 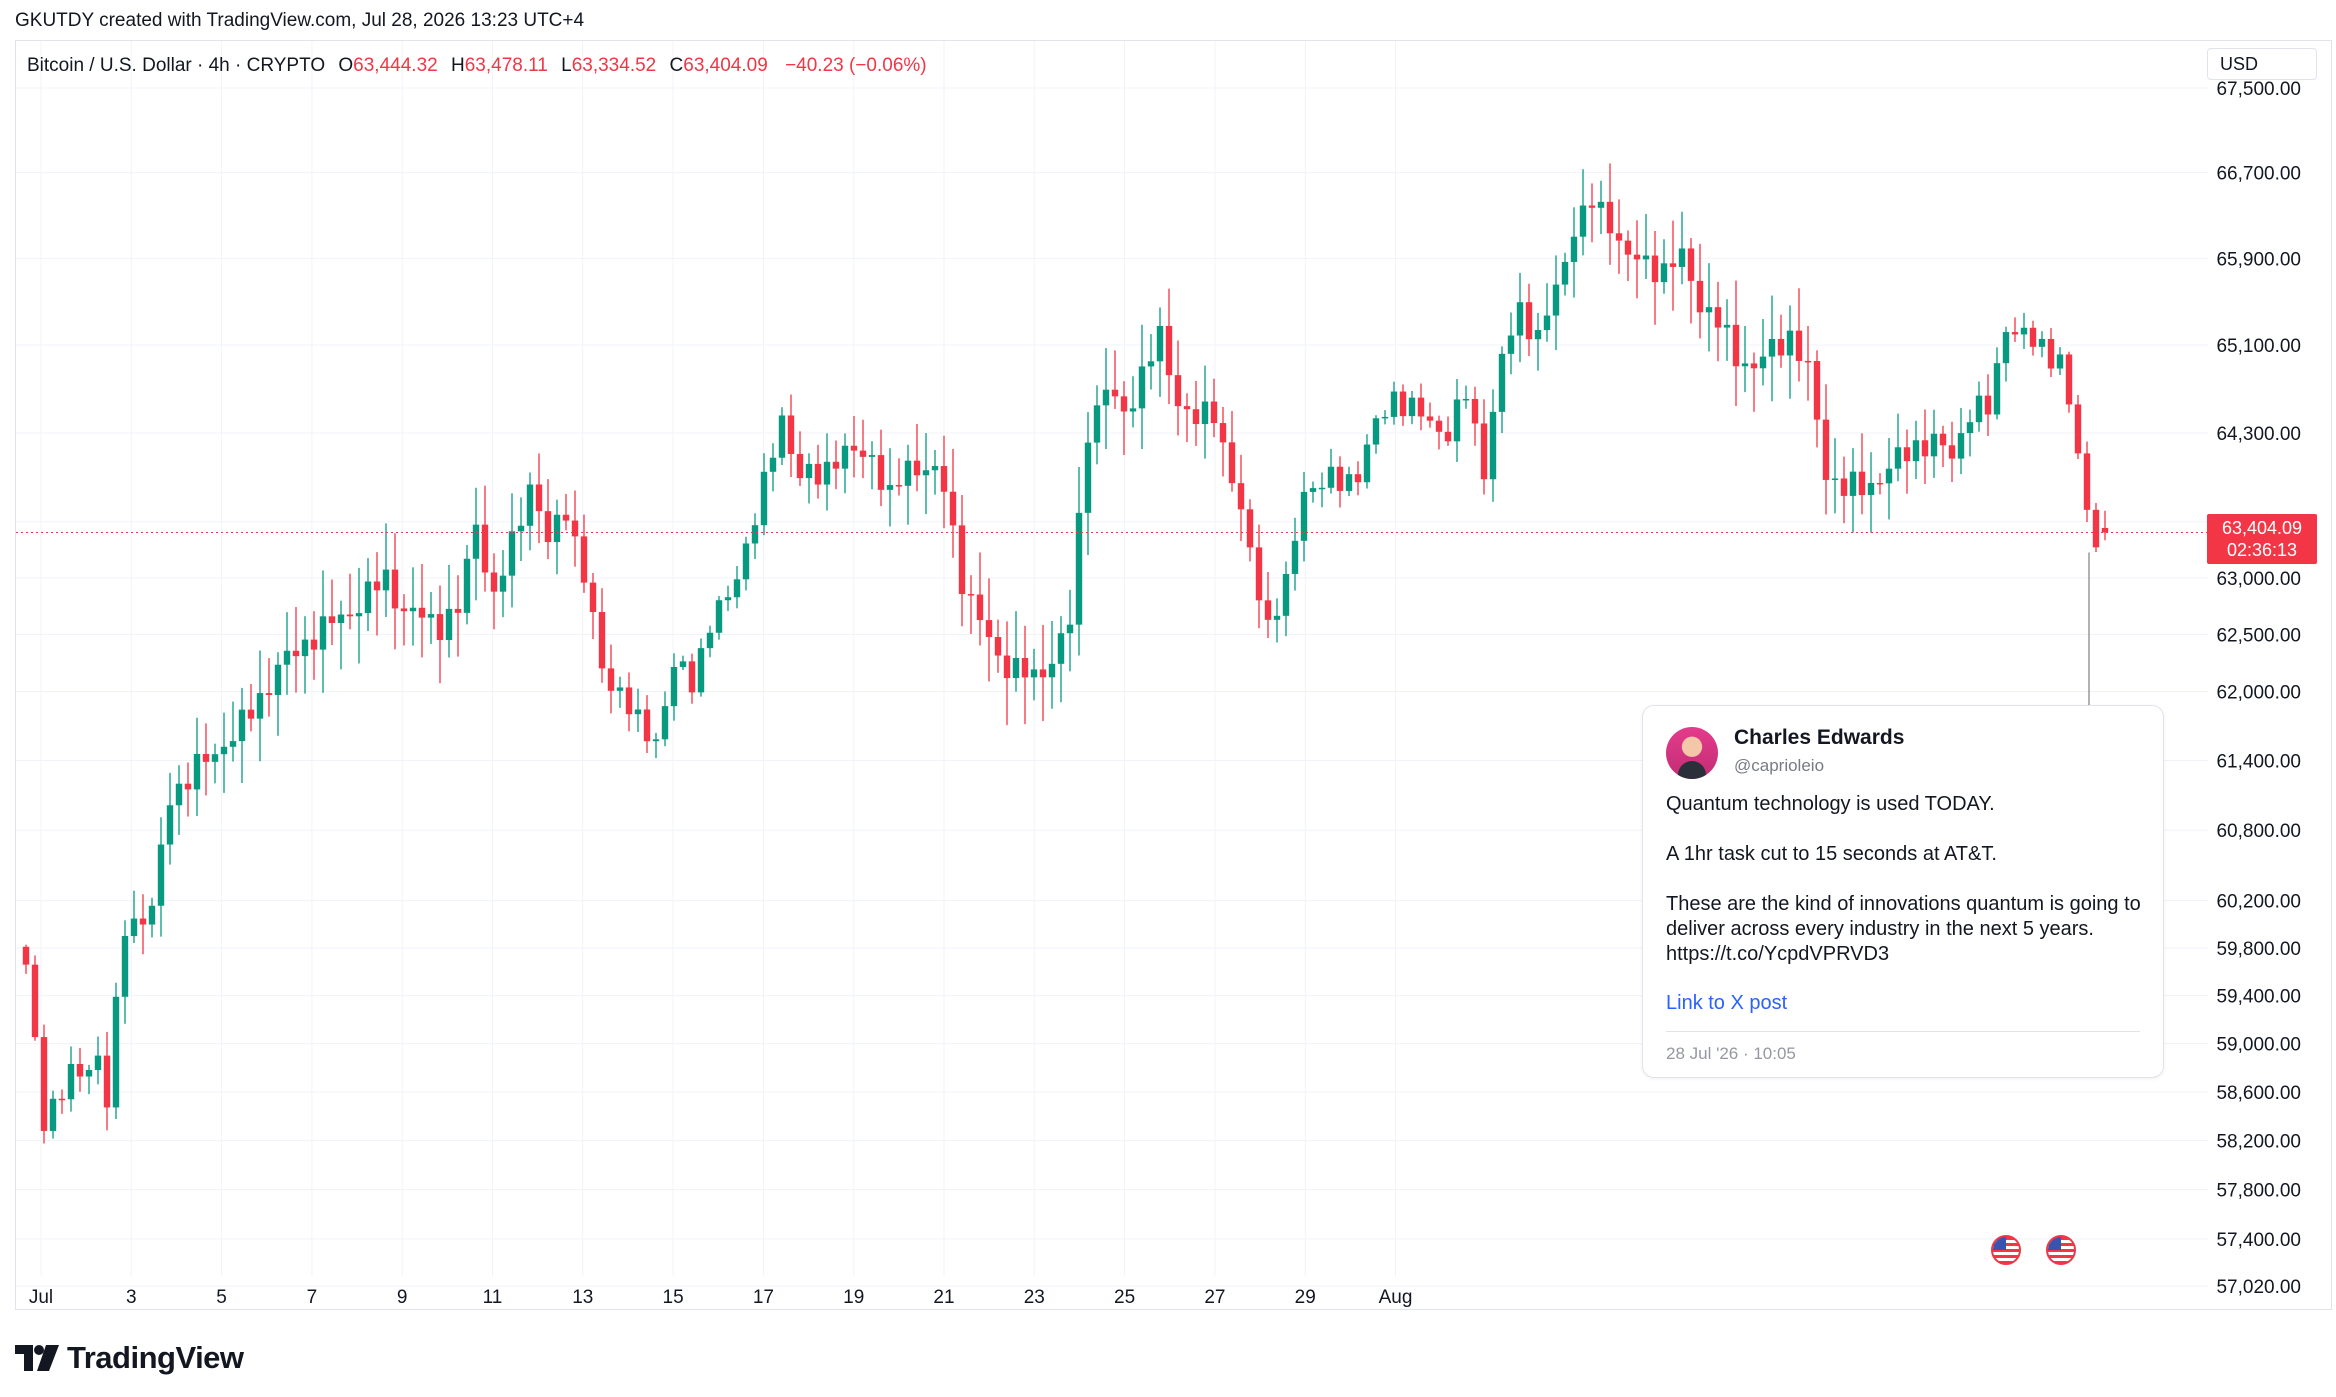 I want to click on tradingview-logo-icon, so click(x=37, y=1358).